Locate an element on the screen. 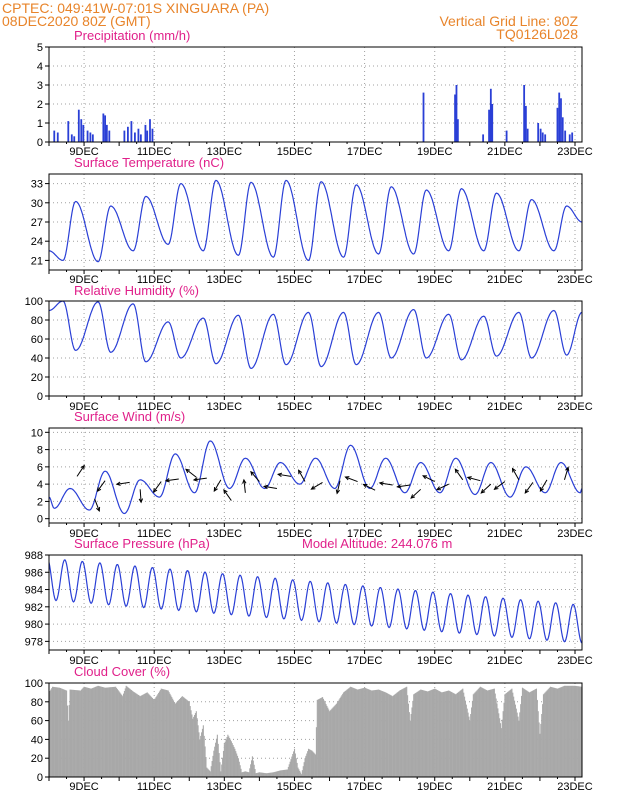 The image size is (618, 800). x-tick-label: 23DEC is located at coordinates (575, 787).